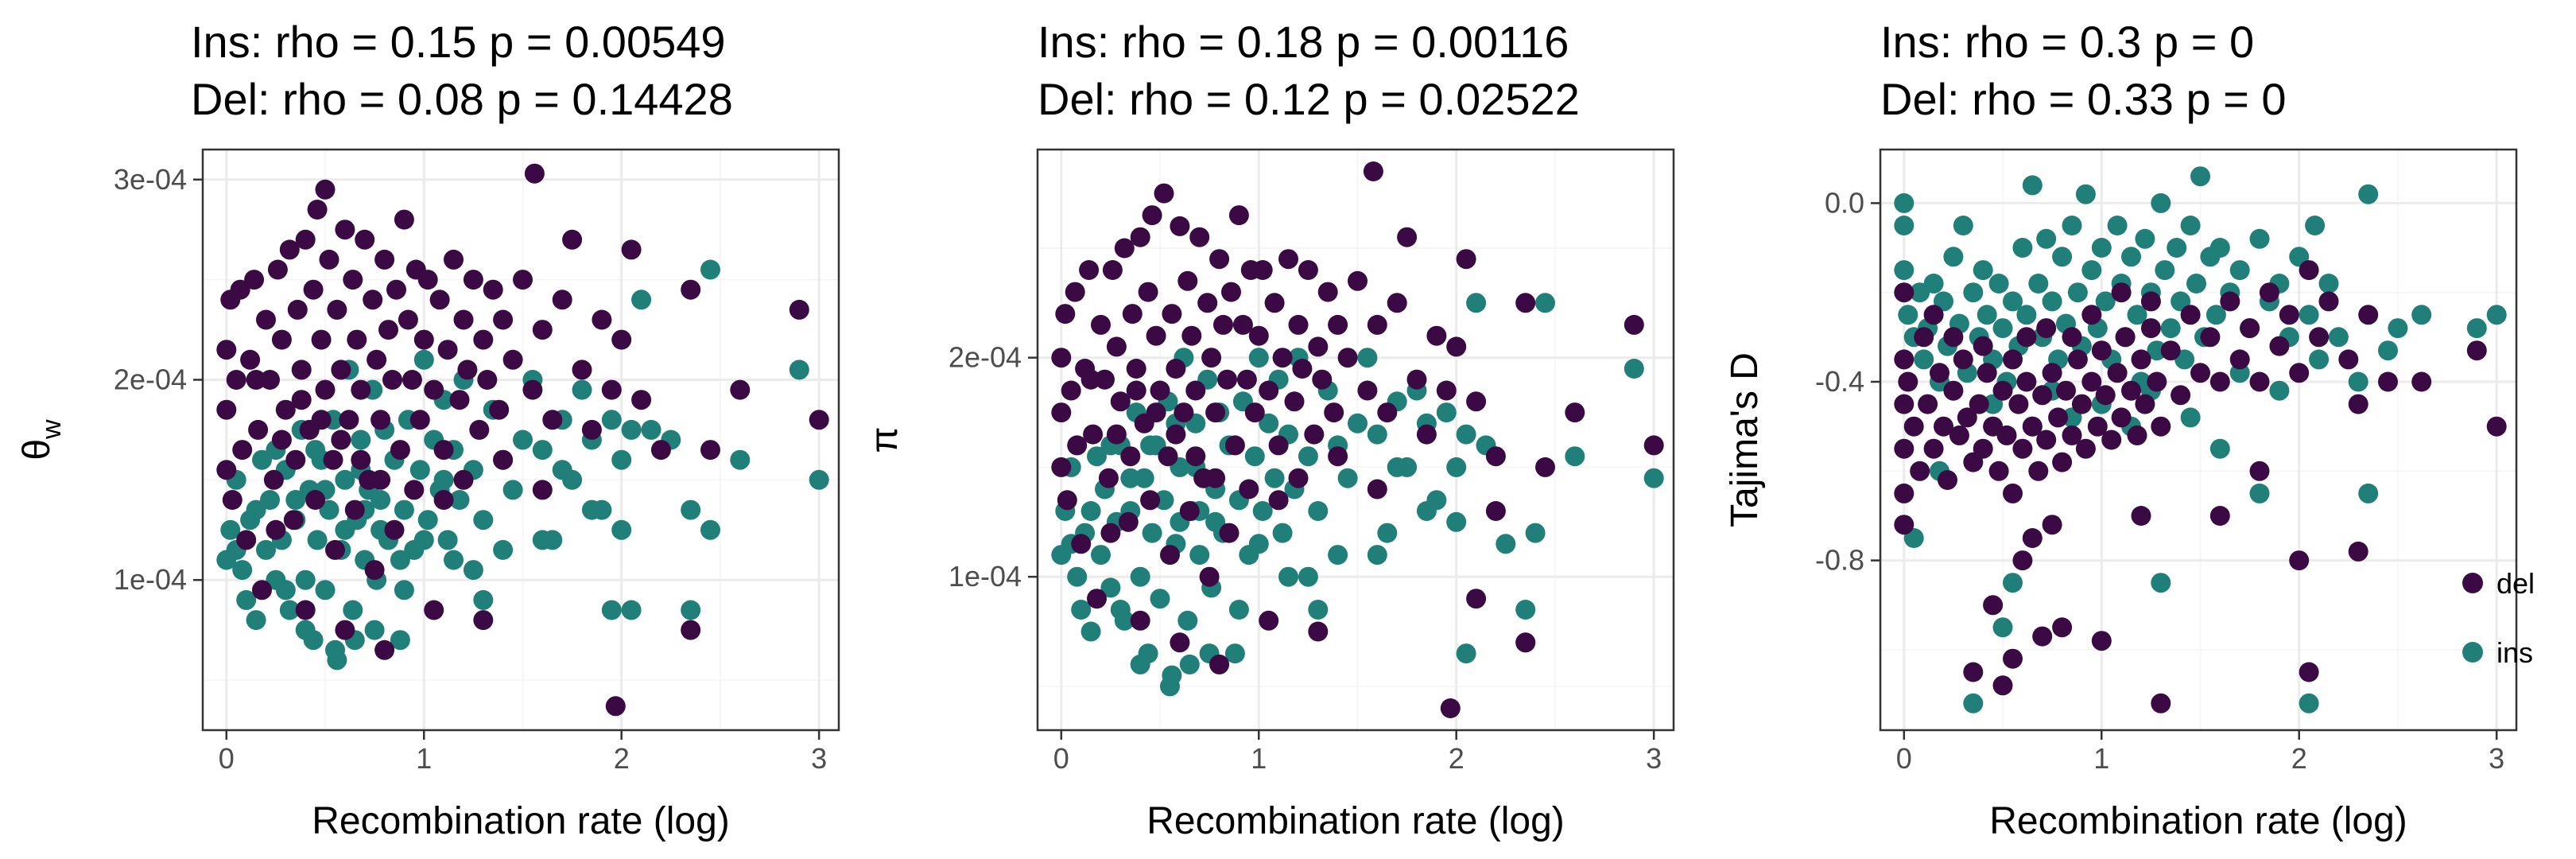 This screenshot has width=2576, height=859. Describe the element at coordinates (2200, 487) in the screenshot. I see `series-del` at that location.